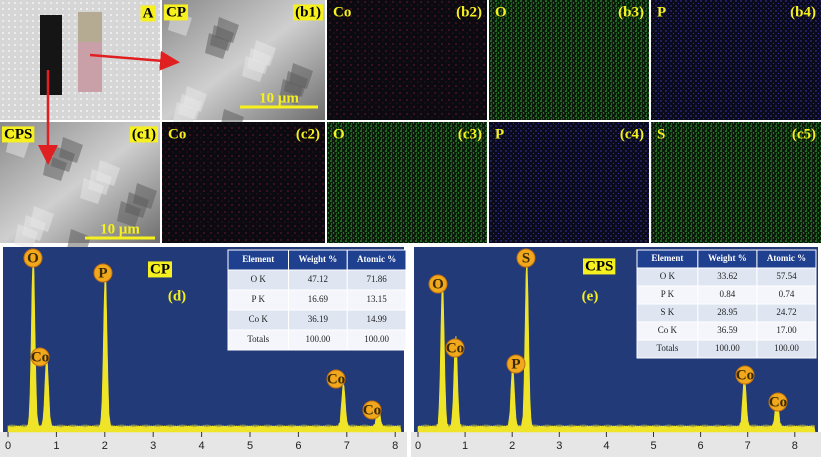 This screenshot has height=457, width=821. I want to click on table-cell-text: 0.84, so click(728, 294).